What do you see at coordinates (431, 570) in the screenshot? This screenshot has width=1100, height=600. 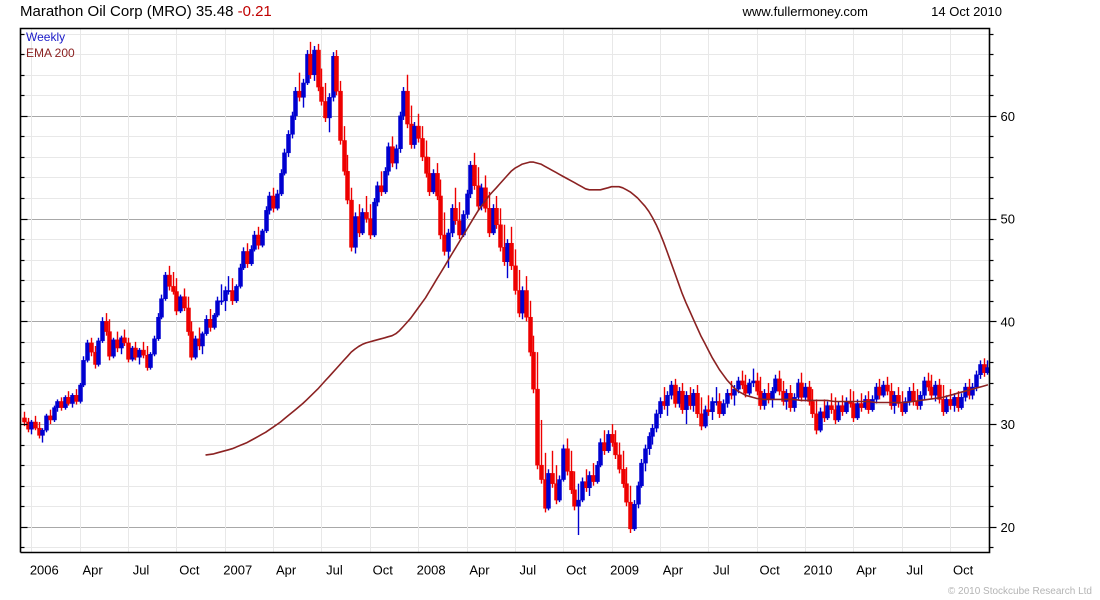 I see `x-axis-tick-label: 2008` at bounding box center [431, 570].